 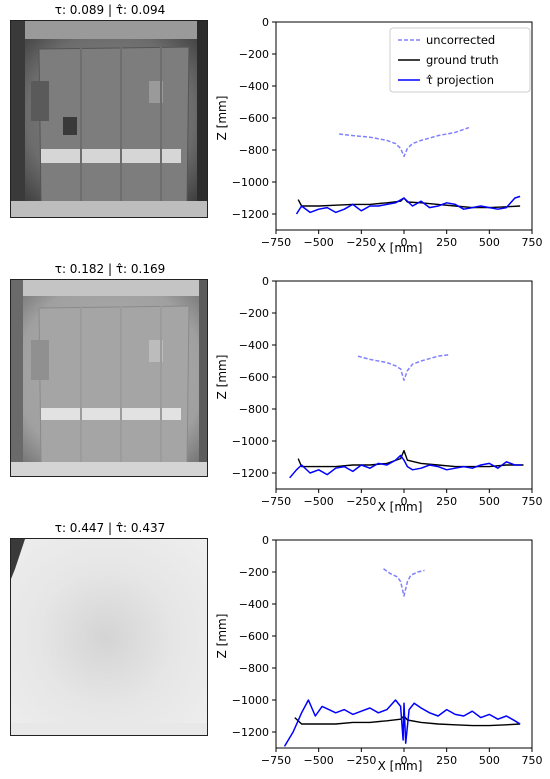 I want to click on plot-frame, so click(x=404, y=385).